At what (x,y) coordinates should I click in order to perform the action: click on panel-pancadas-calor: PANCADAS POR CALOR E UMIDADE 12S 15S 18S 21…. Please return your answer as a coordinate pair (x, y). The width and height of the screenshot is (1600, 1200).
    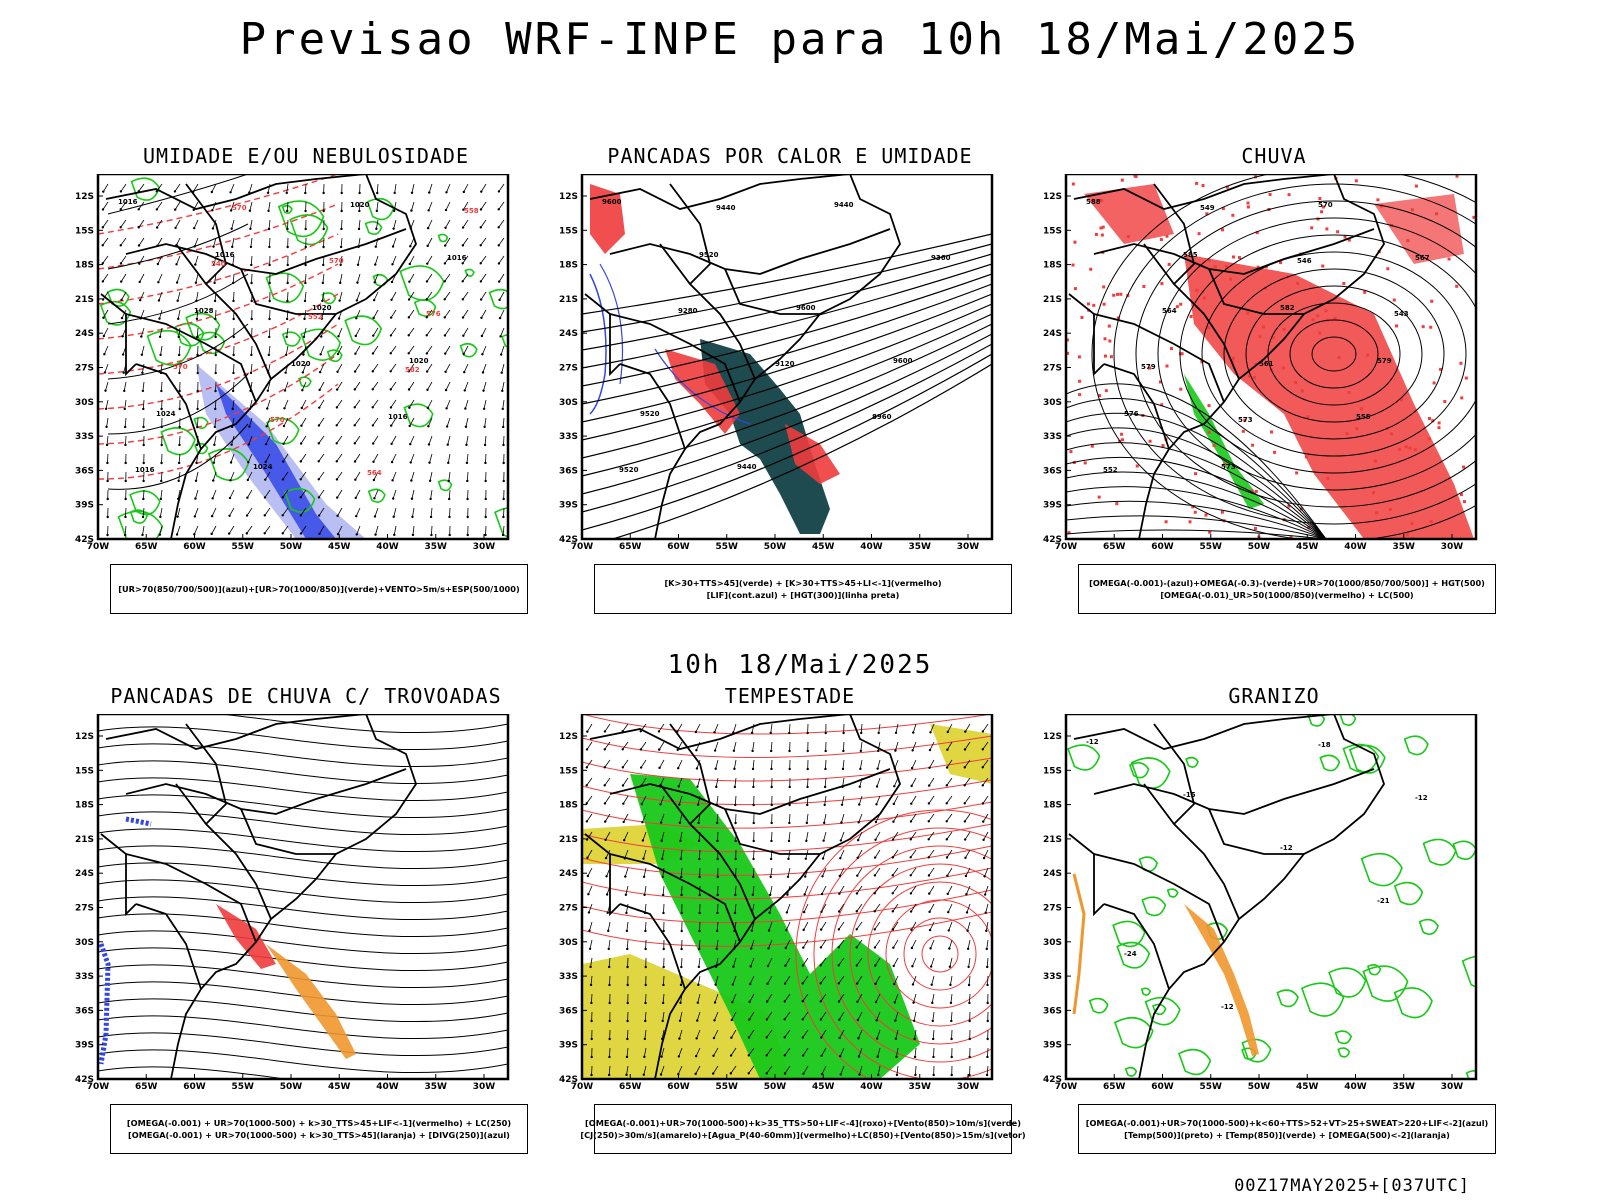
    Looking at the image, I should click on (790, 384).